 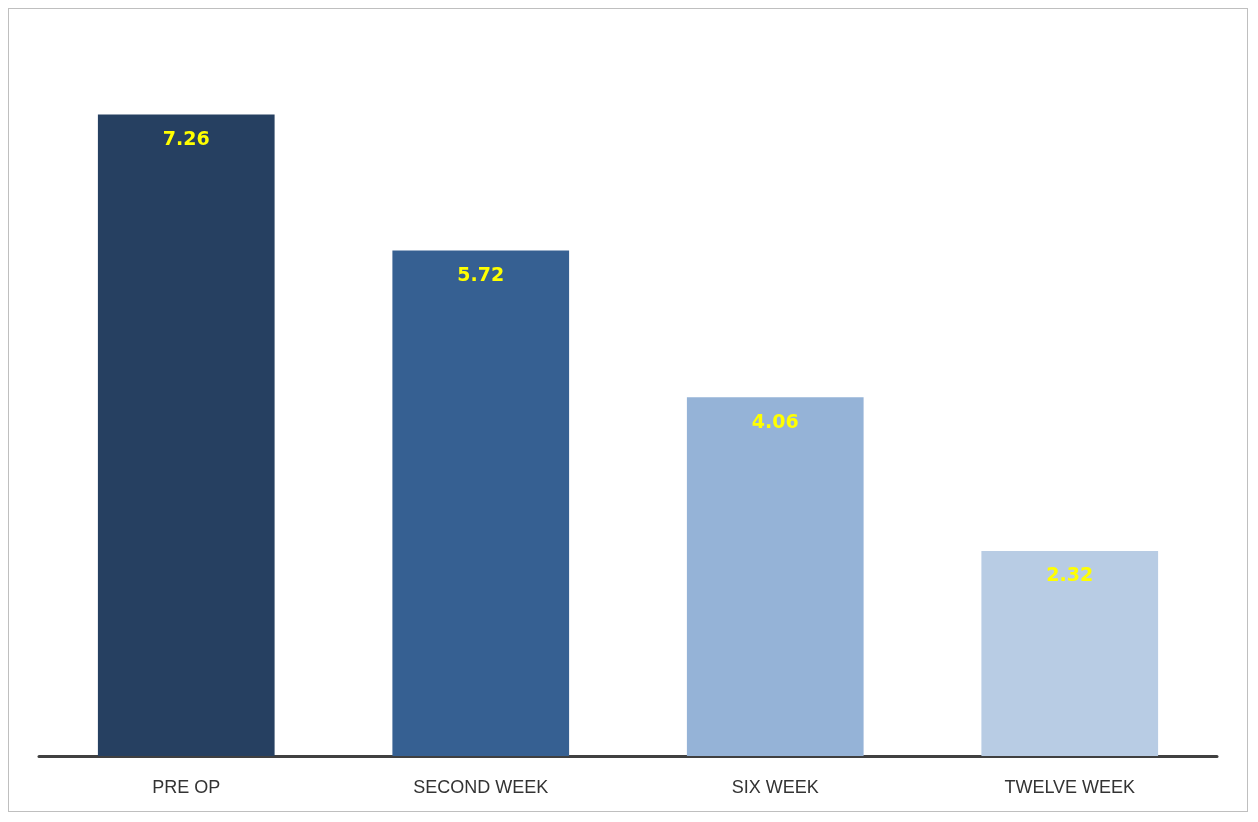 What do you see at coordinates (775, 787) in the screenshot?
I see `x-tick-label: SIX WEEK` at bounding box center [775, 787].